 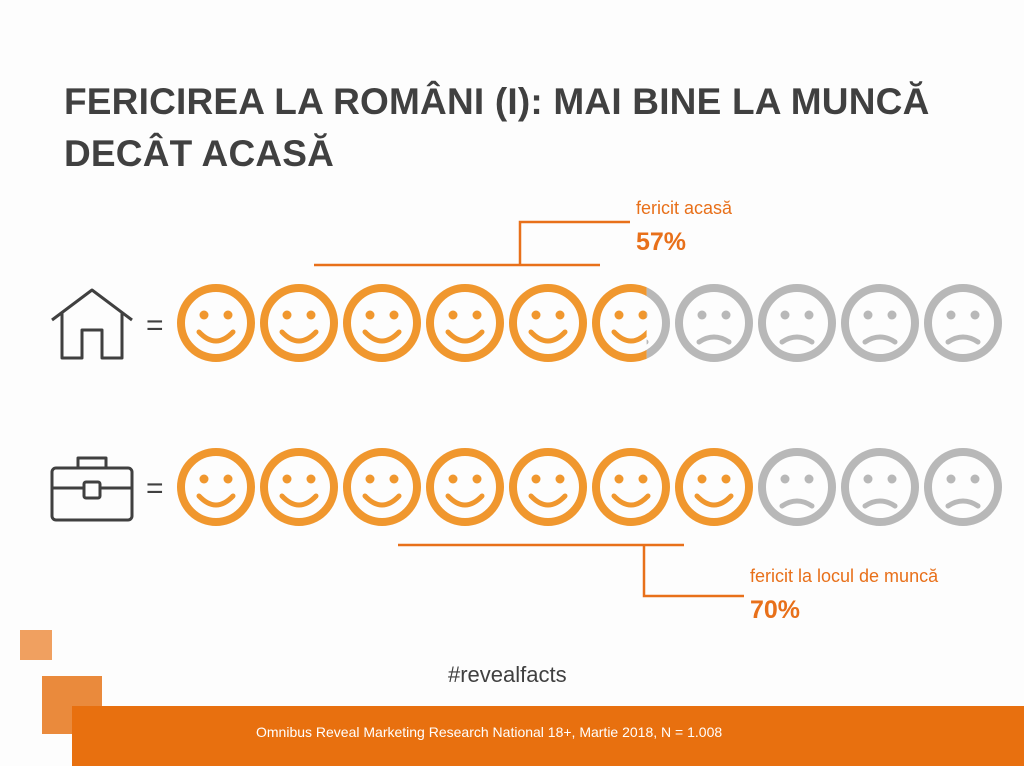 I want to click on work-happy-label: fericit la locul de muncă, so click(x=844, y=576).